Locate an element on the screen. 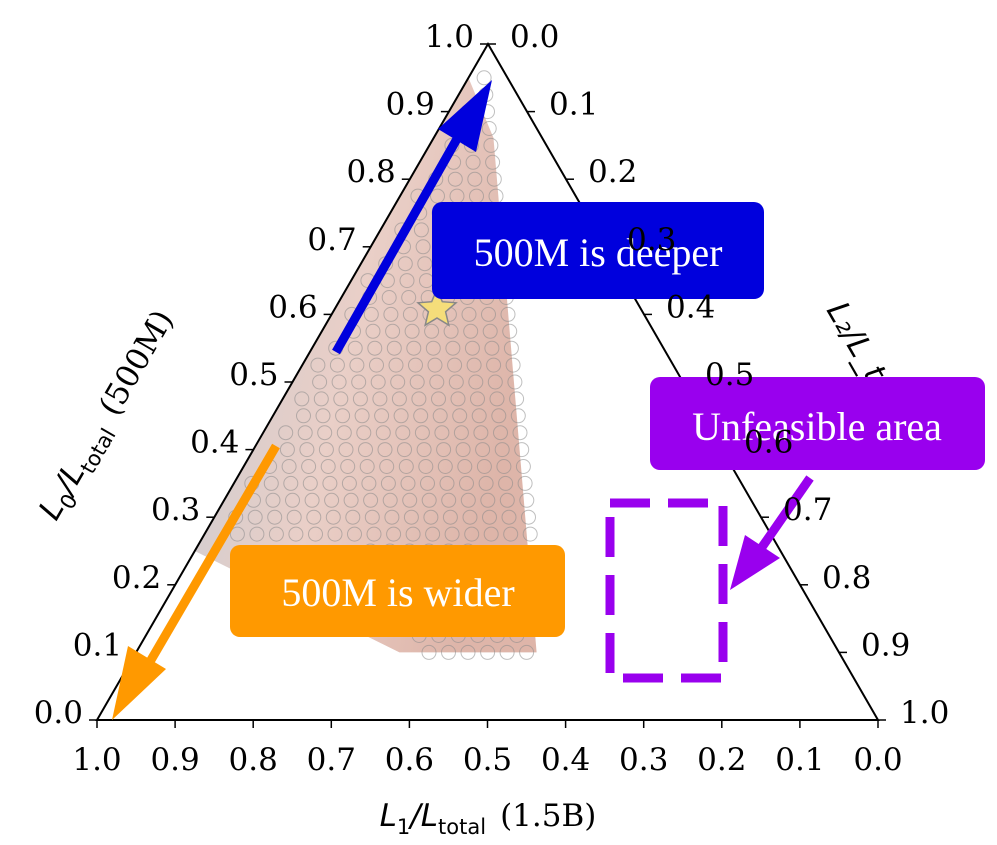 The width and height of the screenshot is (997, 845). right-tick-label: 0.1 is located at coordinates (573, 105).